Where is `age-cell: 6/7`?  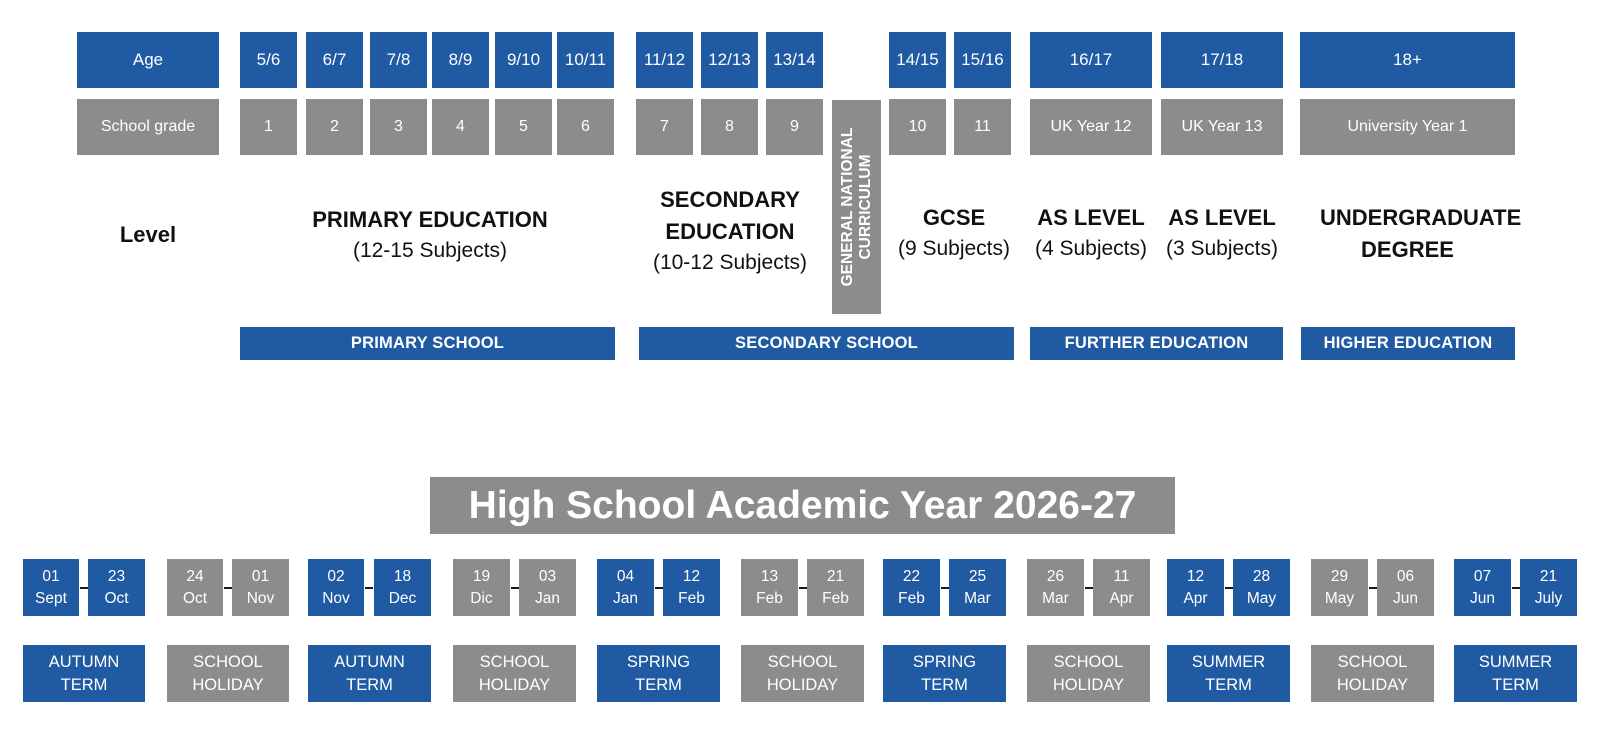
age-cell: 6/7 is located at coordinates (334, 60).